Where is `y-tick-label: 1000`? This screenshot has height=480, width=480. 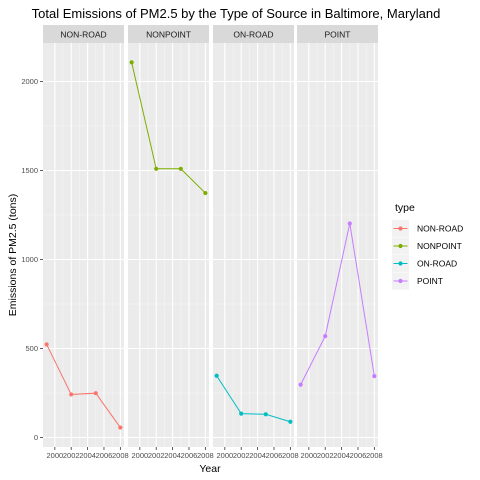
y-tick-label: 1000 is located at coordinates (29, 259).